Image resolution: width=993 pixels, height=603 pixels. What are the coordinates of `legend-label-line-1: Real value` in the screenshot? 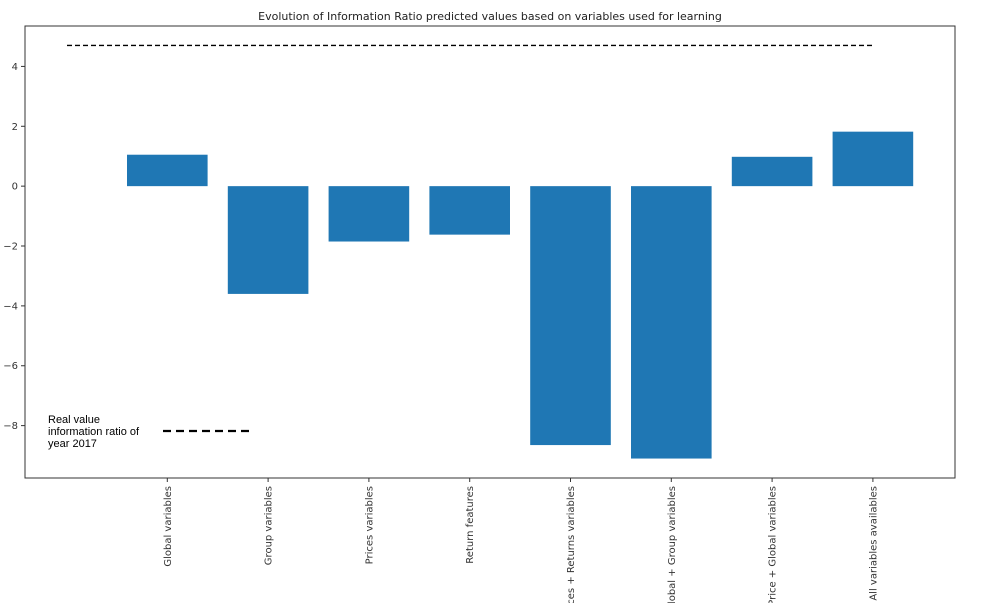 It's located at (74, 420).